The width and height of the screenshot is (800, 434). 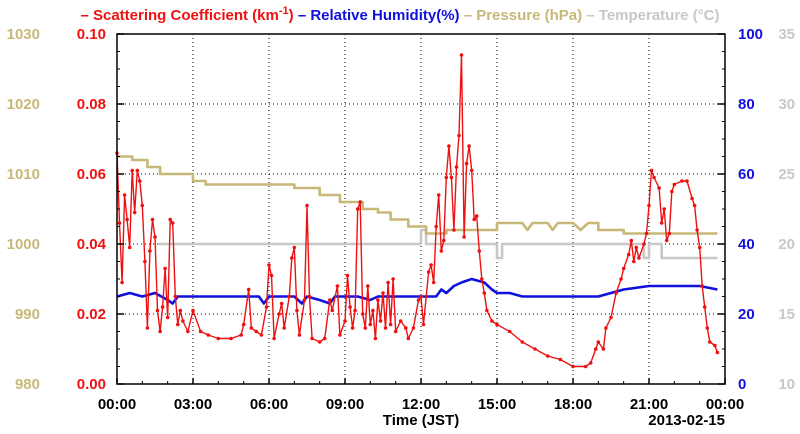 I want to click on pressure-axis-tick-label: 990, so click(x=27, y=314).